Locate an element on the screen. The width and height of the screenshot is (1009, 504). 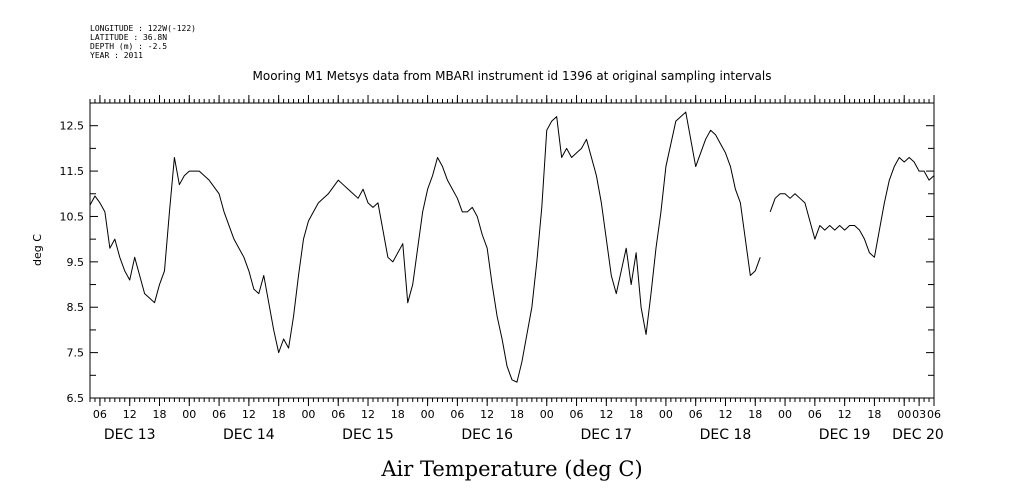
x-day-label: DEC 17 is located at coordinates (606, 435).